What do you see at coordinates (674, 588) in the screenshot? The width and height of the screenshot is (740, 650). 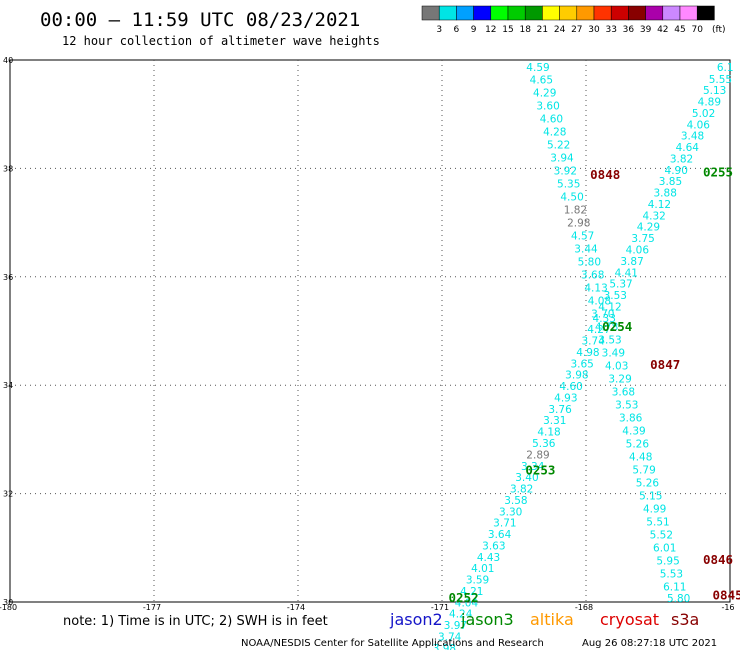 I see `wave-height-value: 6.11` at bounding box center [674, 588].